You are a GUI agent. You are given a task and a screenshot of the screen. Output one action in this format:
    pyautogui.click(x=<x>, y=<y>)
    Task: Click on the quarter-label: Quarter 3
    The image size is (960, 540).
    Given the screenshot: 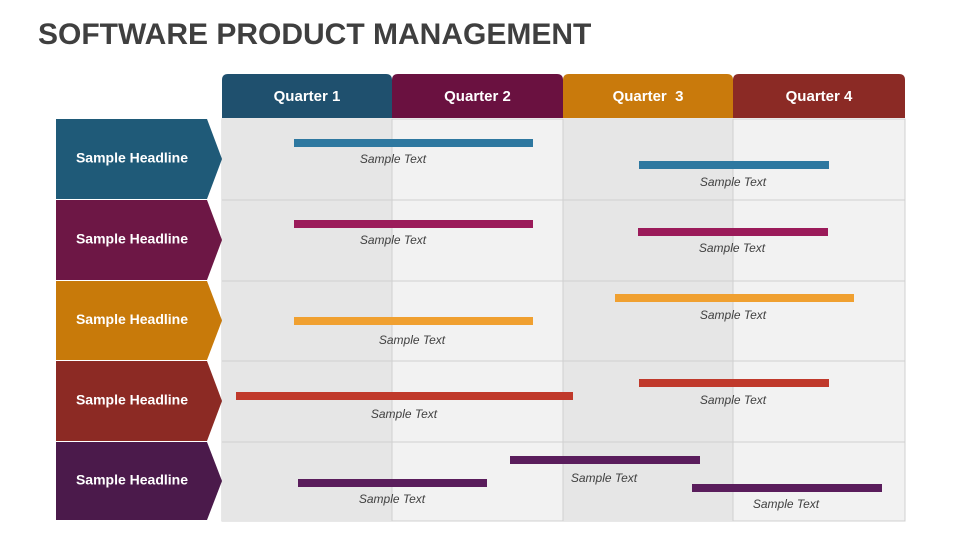 What is the action you would take?
    pyautogui.click(x=648, y=96)
    